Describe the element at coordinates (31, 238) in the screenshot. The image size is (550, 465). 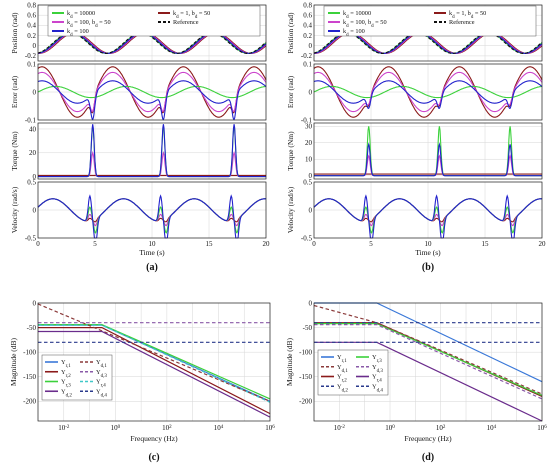
I see `y-tick-label: -0.5` at that location.